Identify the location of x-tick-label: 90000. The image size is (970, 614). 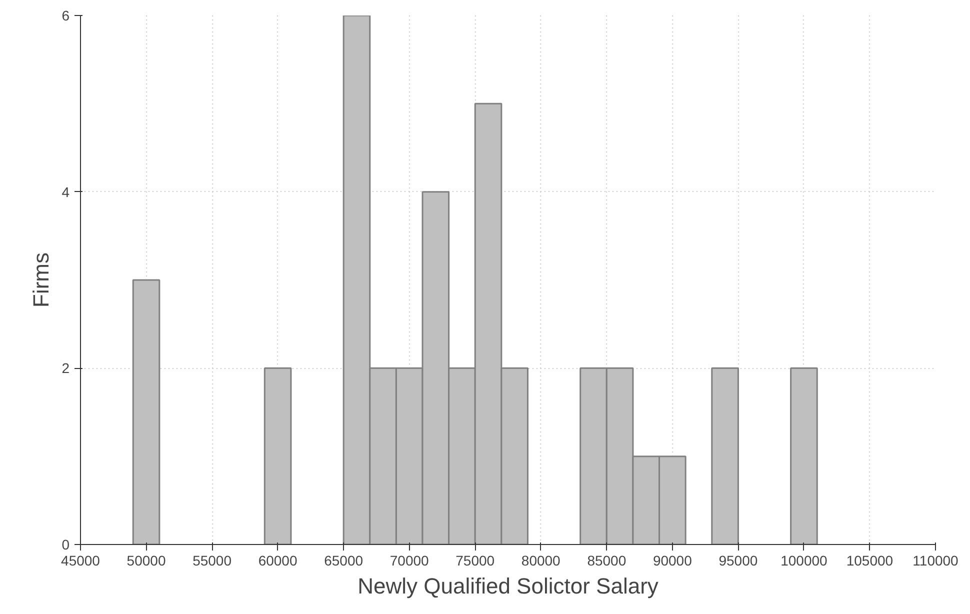
(672, 560).